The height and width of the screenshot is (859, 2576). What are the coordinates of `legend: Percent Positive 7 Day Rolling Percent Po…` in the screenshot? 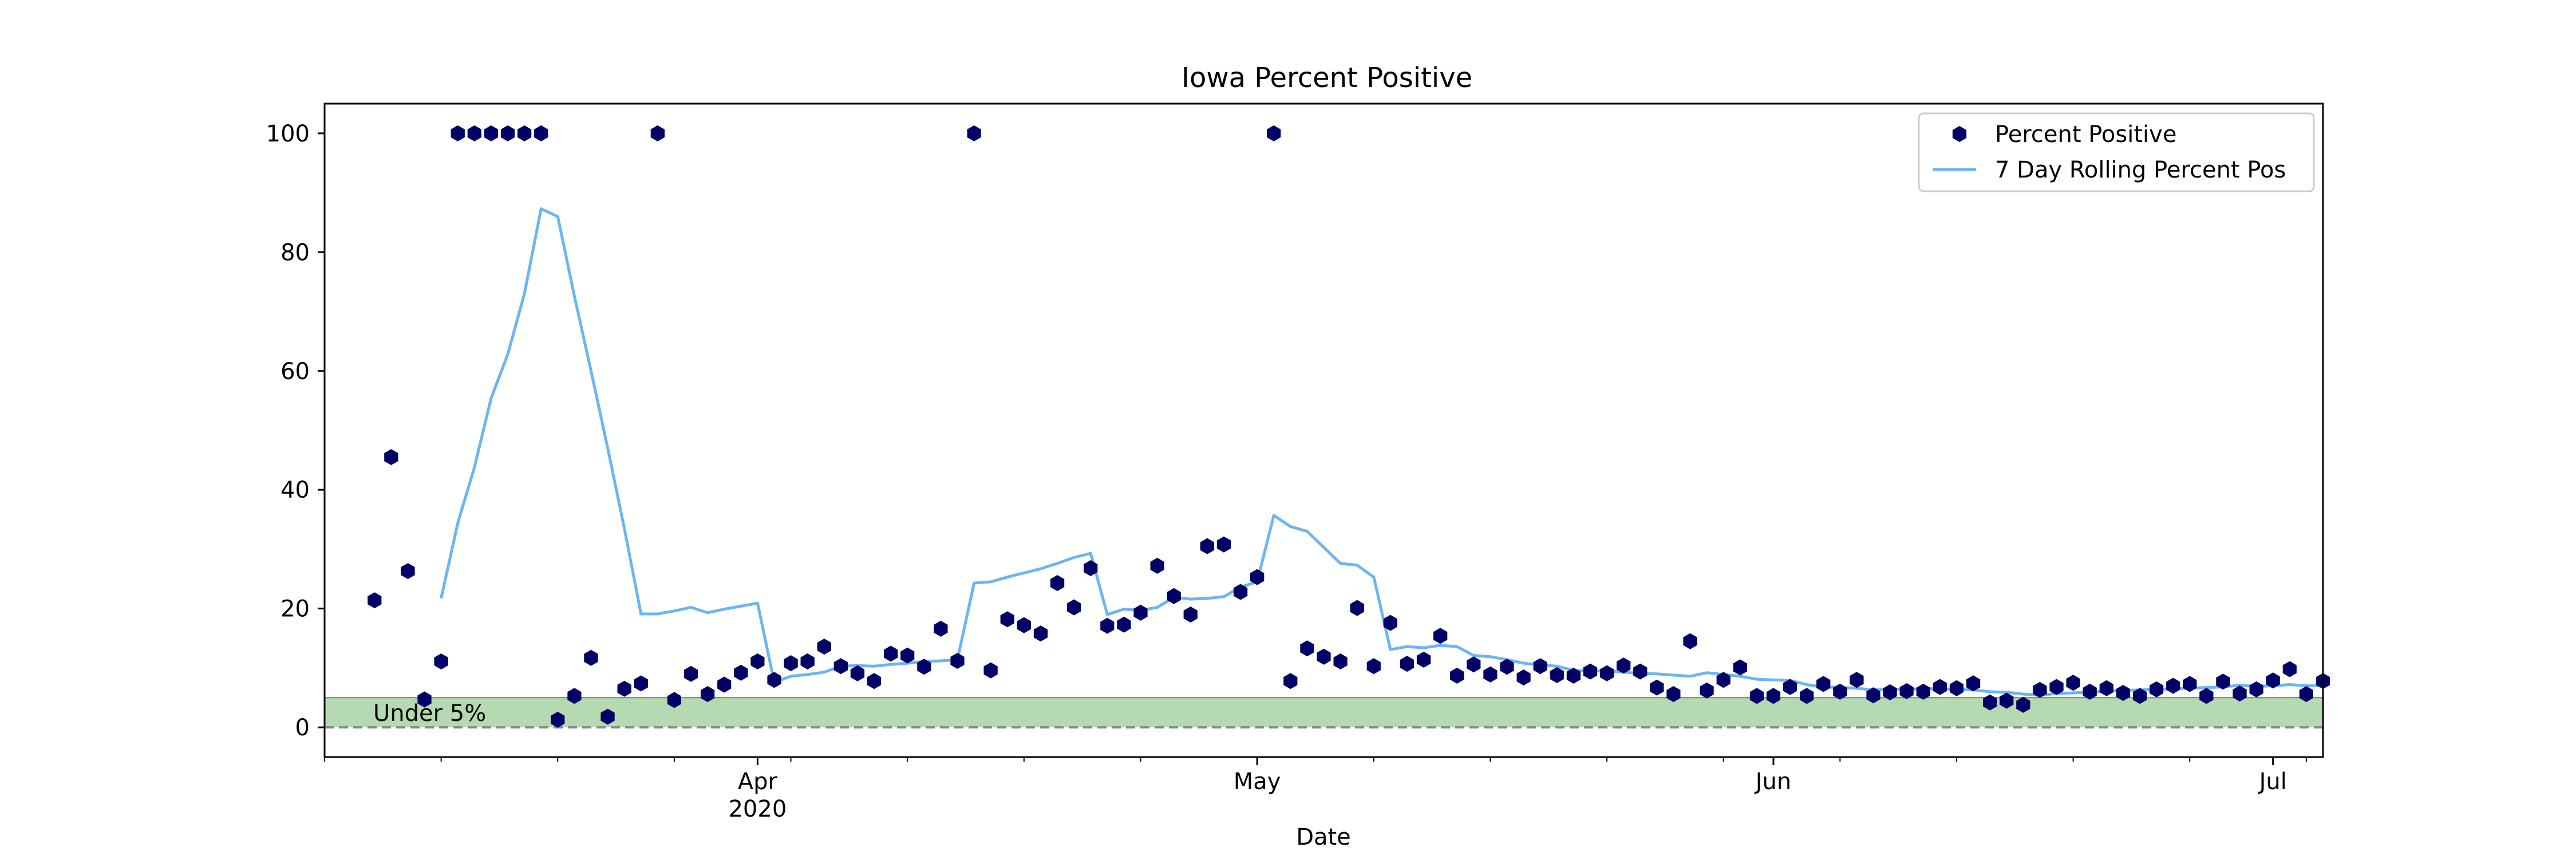 It's located at (2116, 152).